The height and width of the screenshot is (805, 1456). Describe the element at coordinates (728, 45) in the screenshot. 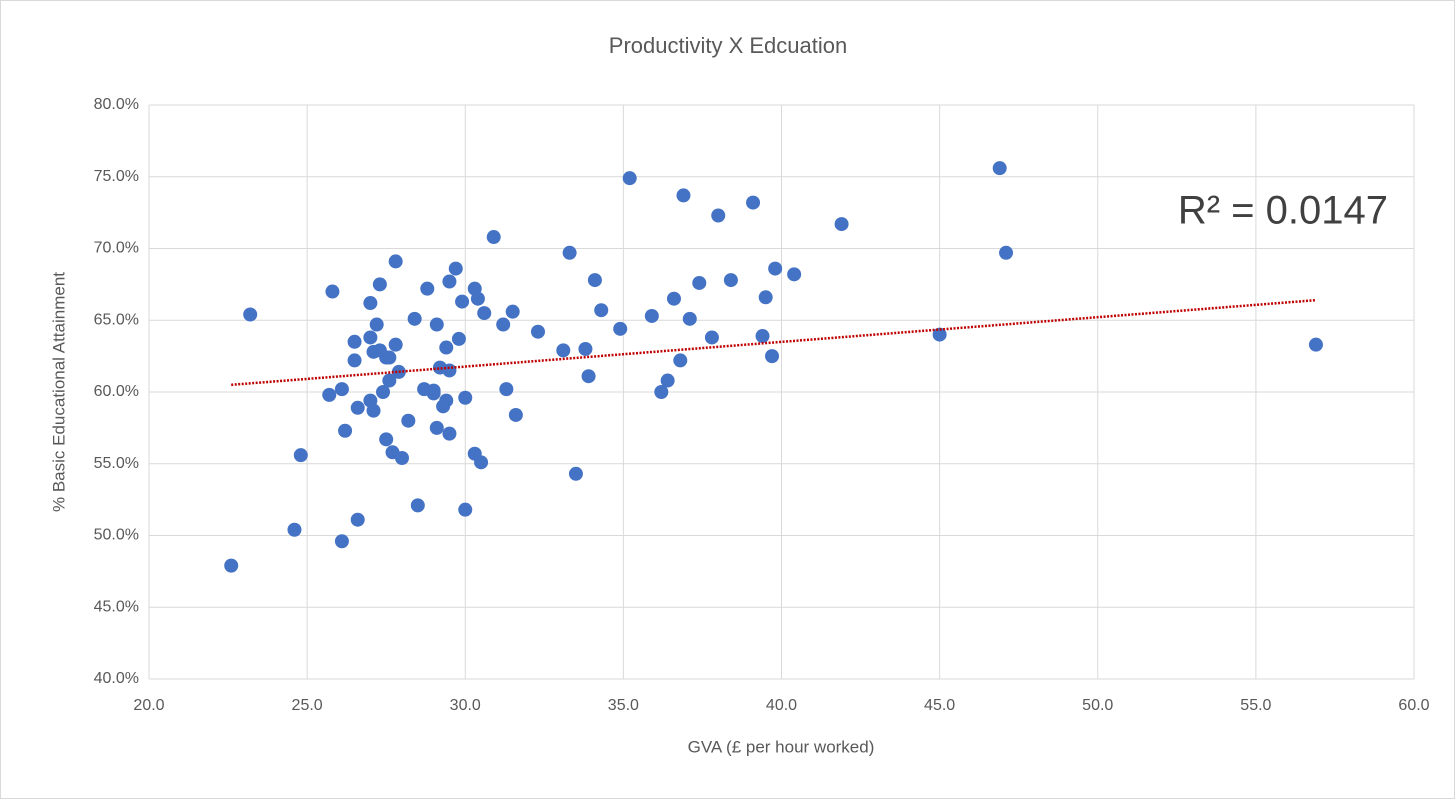

I see `chart-title: Productivity X Edcuation` at that location.